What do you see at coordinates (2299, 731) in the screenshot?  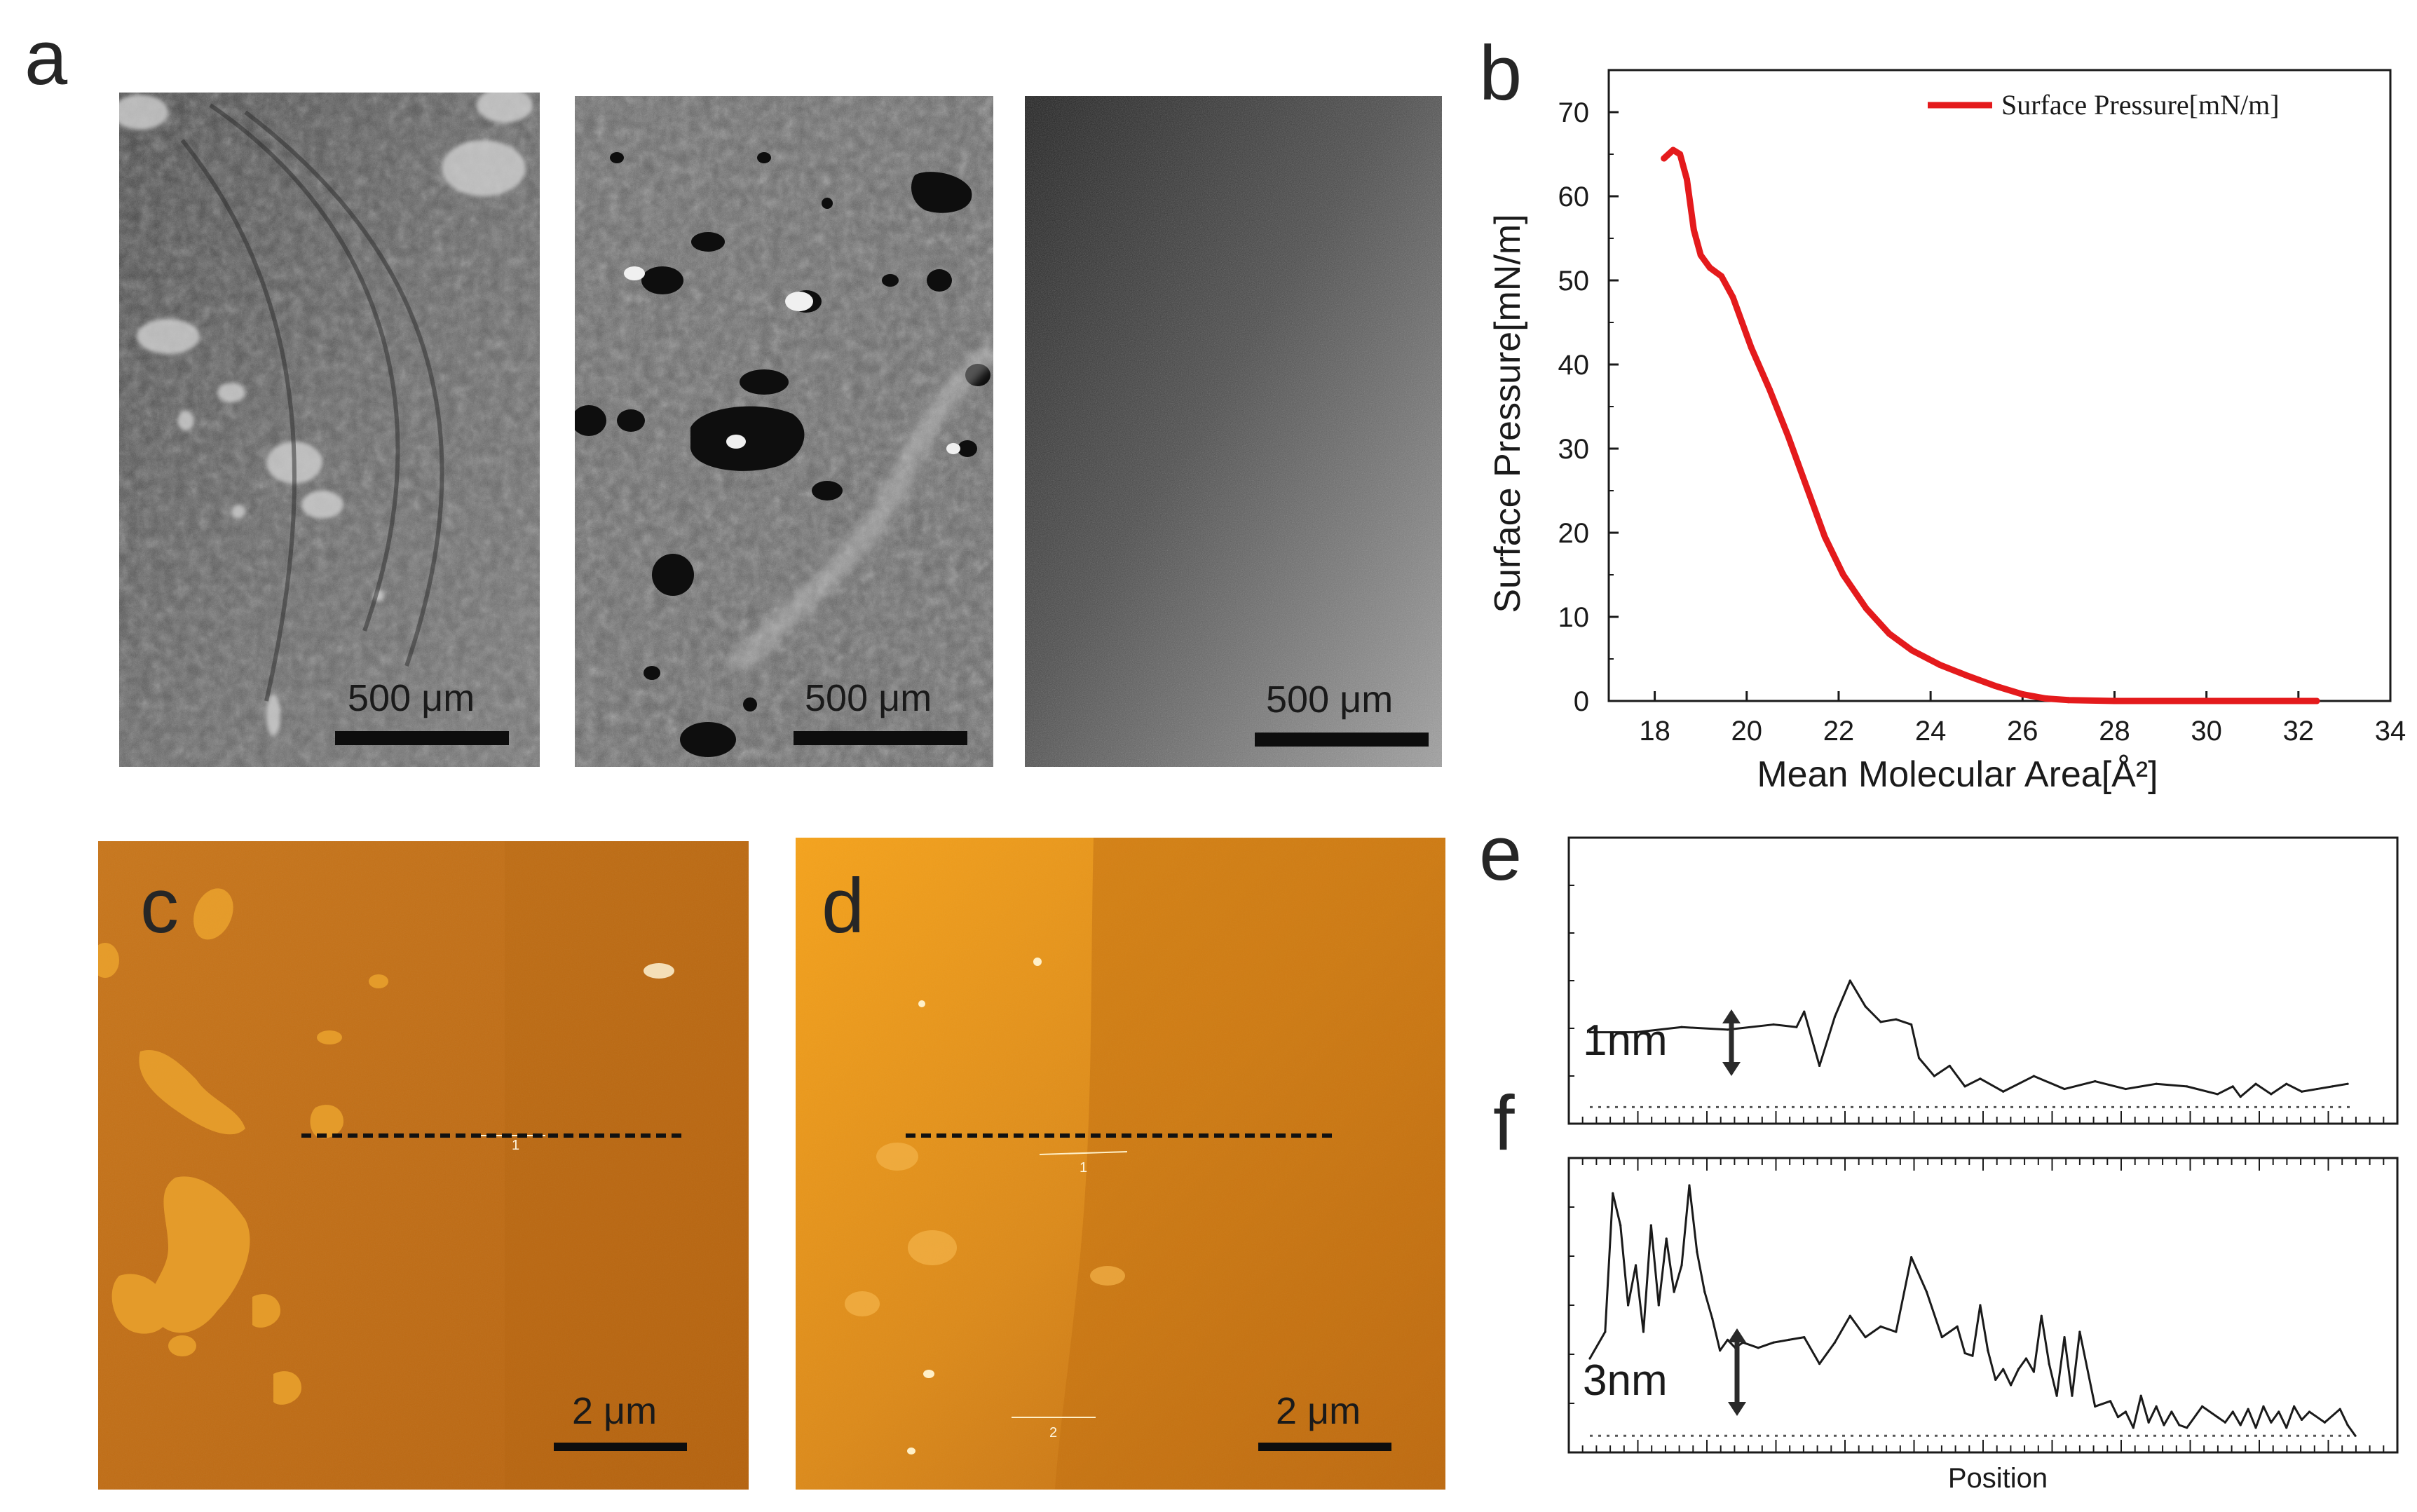 I see `x-tick-label: 32` at bounding box center [2299, 731].